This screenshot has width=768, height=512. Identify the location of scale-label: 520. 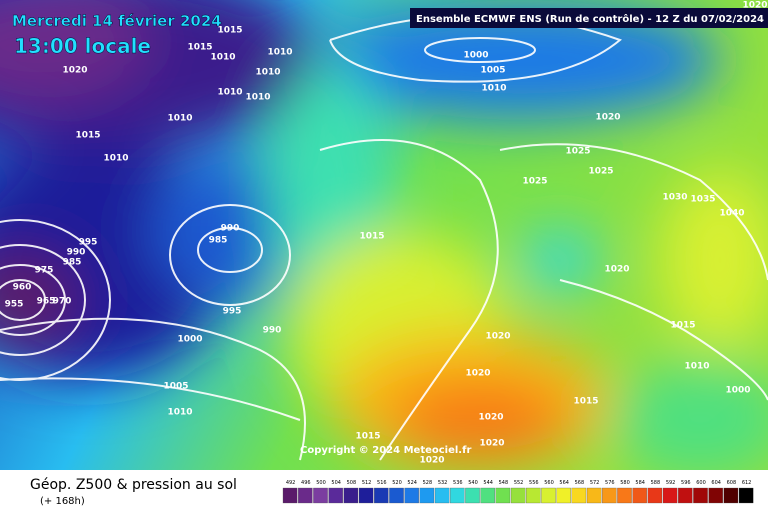
(397, 483).